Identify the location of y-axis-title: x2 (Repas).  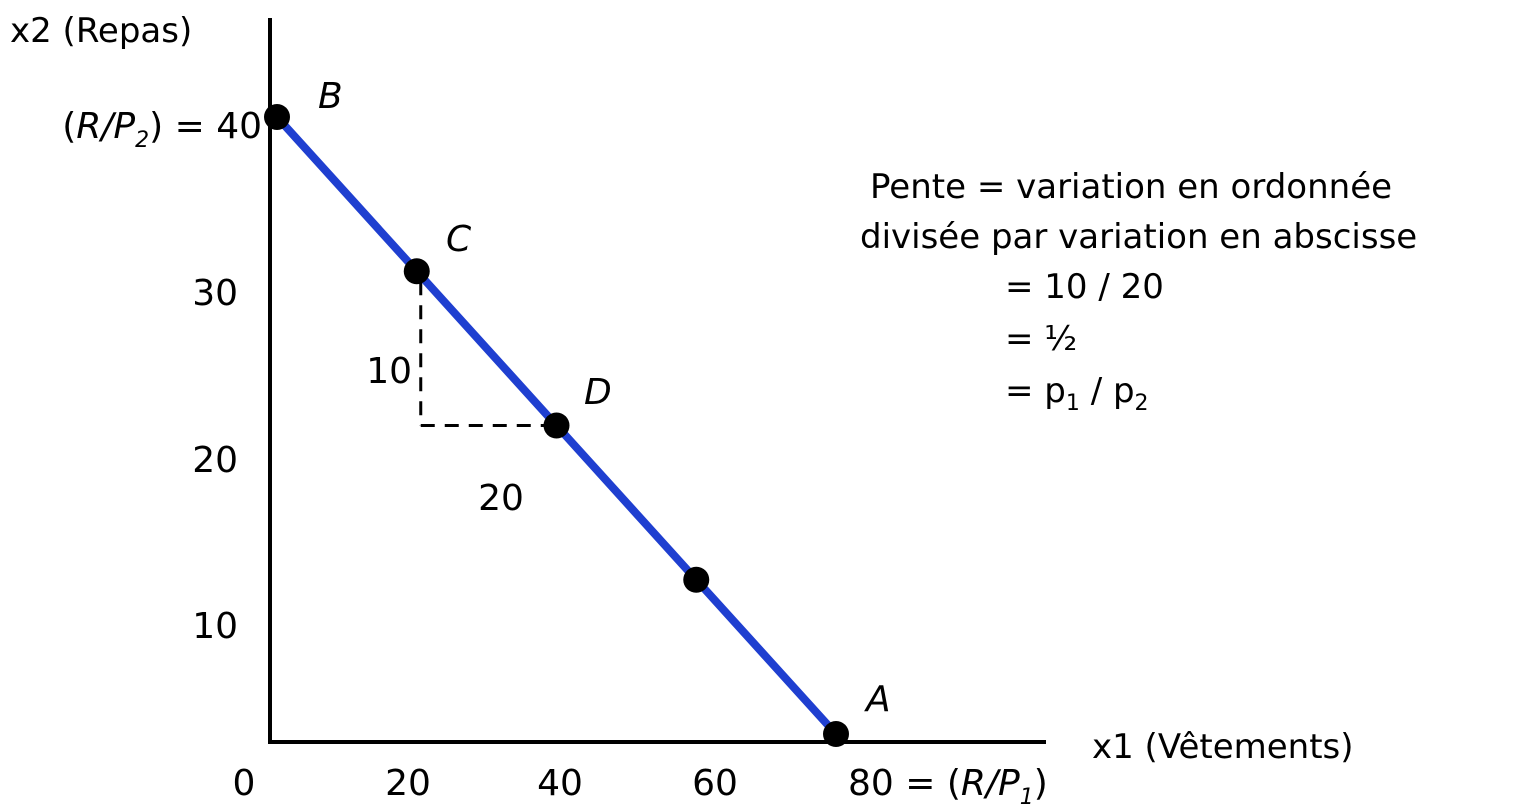
(101, 31).